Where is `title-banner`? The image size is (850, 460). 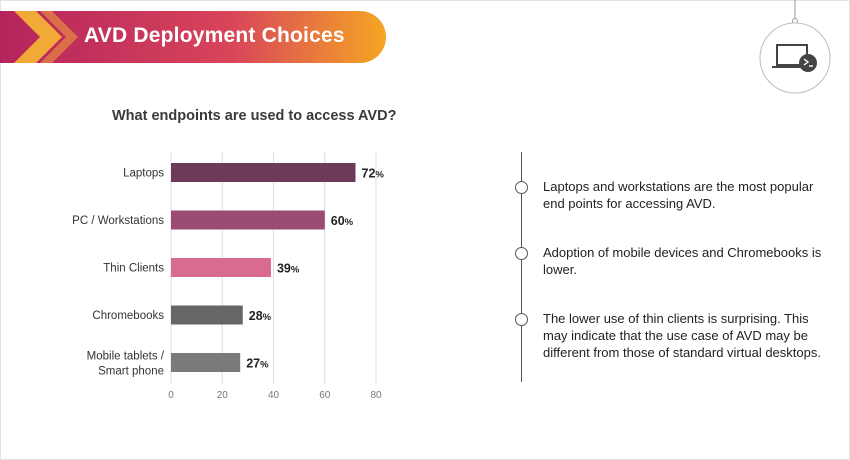
title-banner is located at coordinates (193, 37).